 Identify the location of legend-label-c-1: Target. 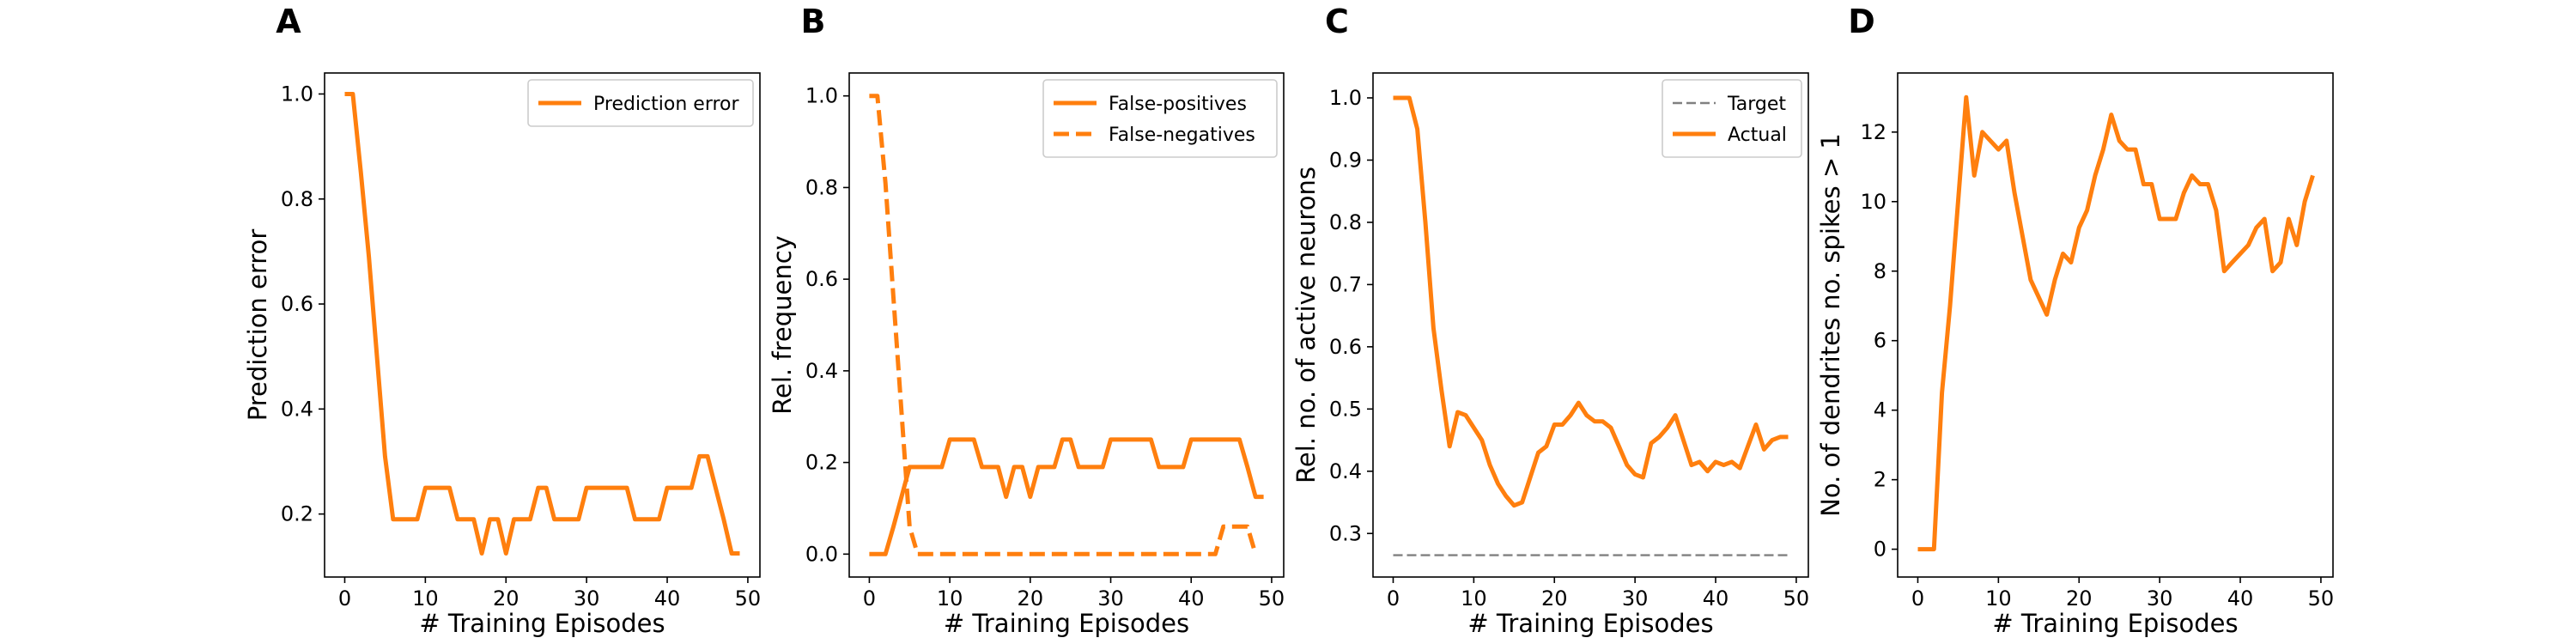
(1756, 104).